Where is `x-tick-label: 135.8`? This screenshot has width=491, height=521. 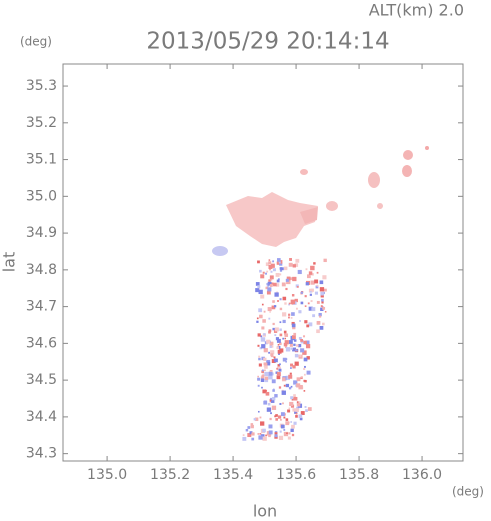 x-tick-label: 135.8 is located at coordinates (359, 475).